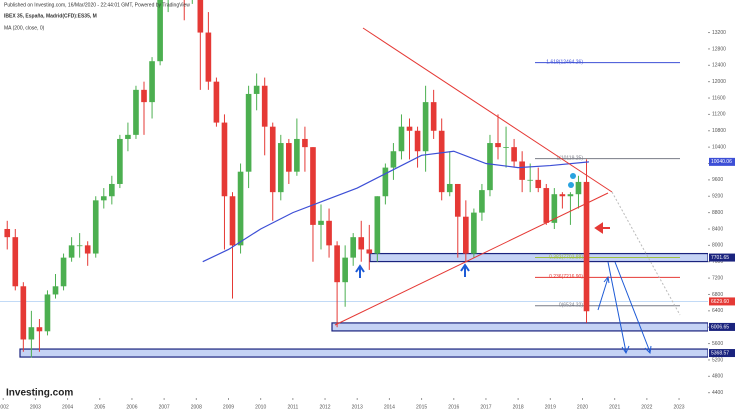  What do you see at coordinates (164, 407) in the screenshot?
I see `x-tick-label: 2007` at bounding box center [164, 407].